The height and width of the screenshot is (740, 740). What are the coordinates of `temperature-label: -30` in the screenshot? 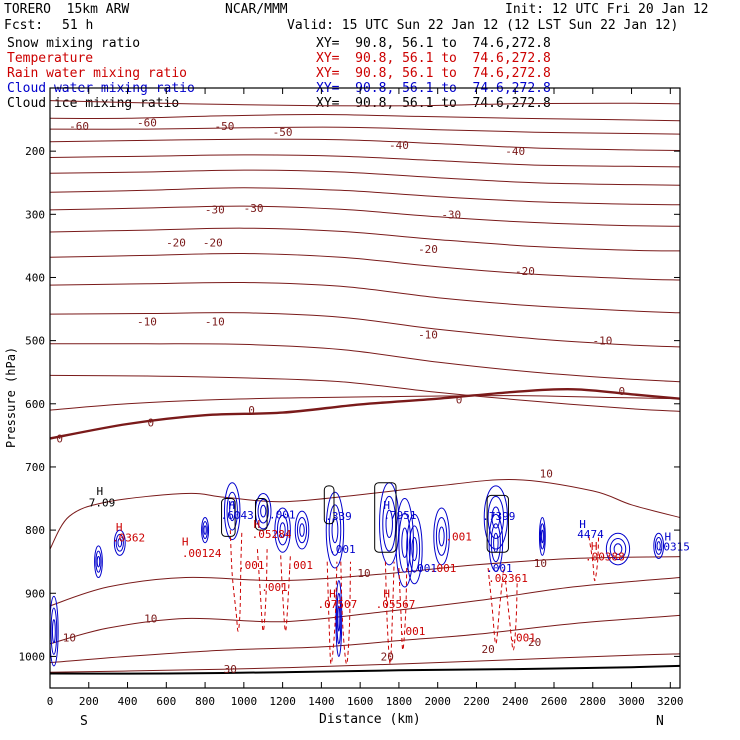 It's located at (215, 209).